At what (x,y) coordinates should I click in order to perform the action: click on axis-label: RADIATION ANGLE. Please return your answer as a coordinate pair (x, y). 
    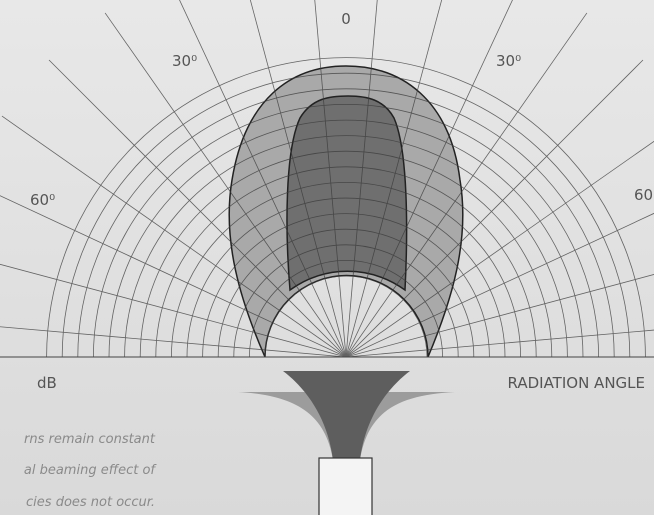
    Looking at the image, I should click on (576, 383).